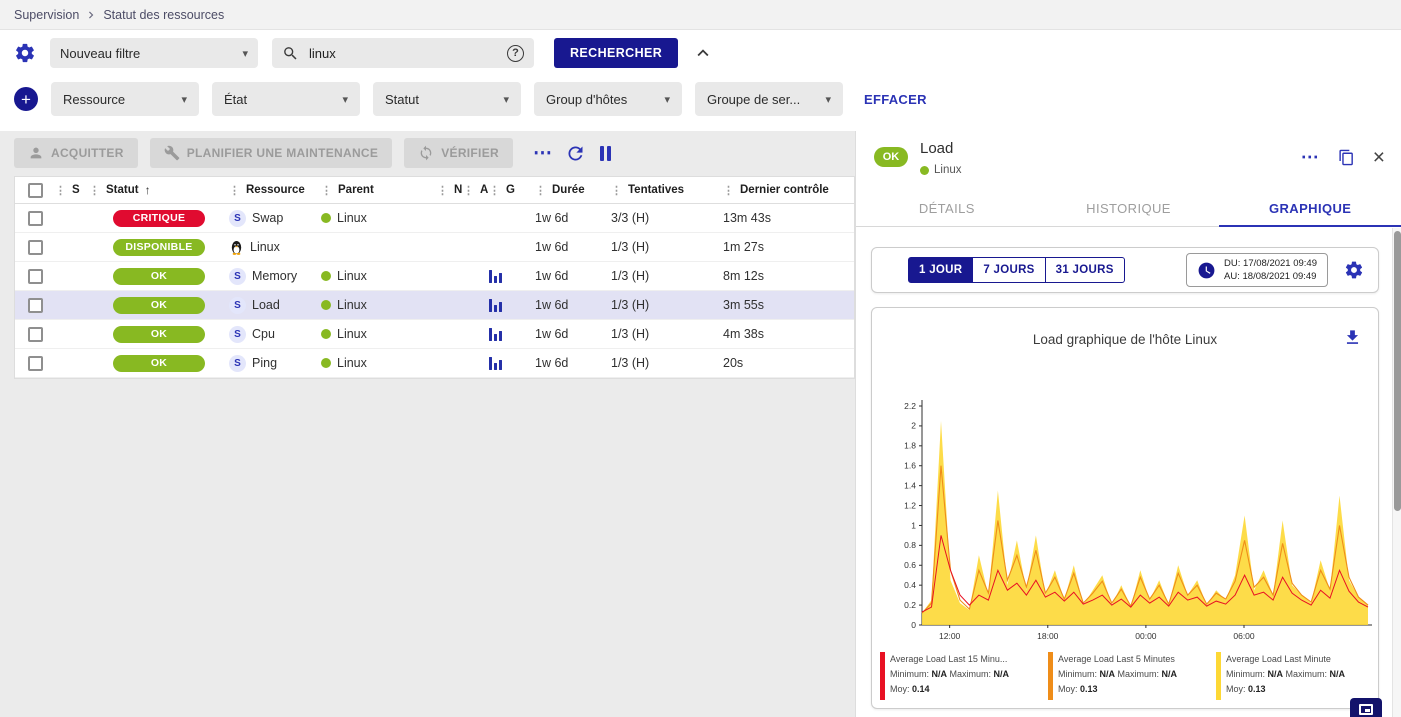  Describe the element at coordinates (648, 190) in the screenshot. I see `column-header-tentatives: ⋮ Tentatives` at that location.